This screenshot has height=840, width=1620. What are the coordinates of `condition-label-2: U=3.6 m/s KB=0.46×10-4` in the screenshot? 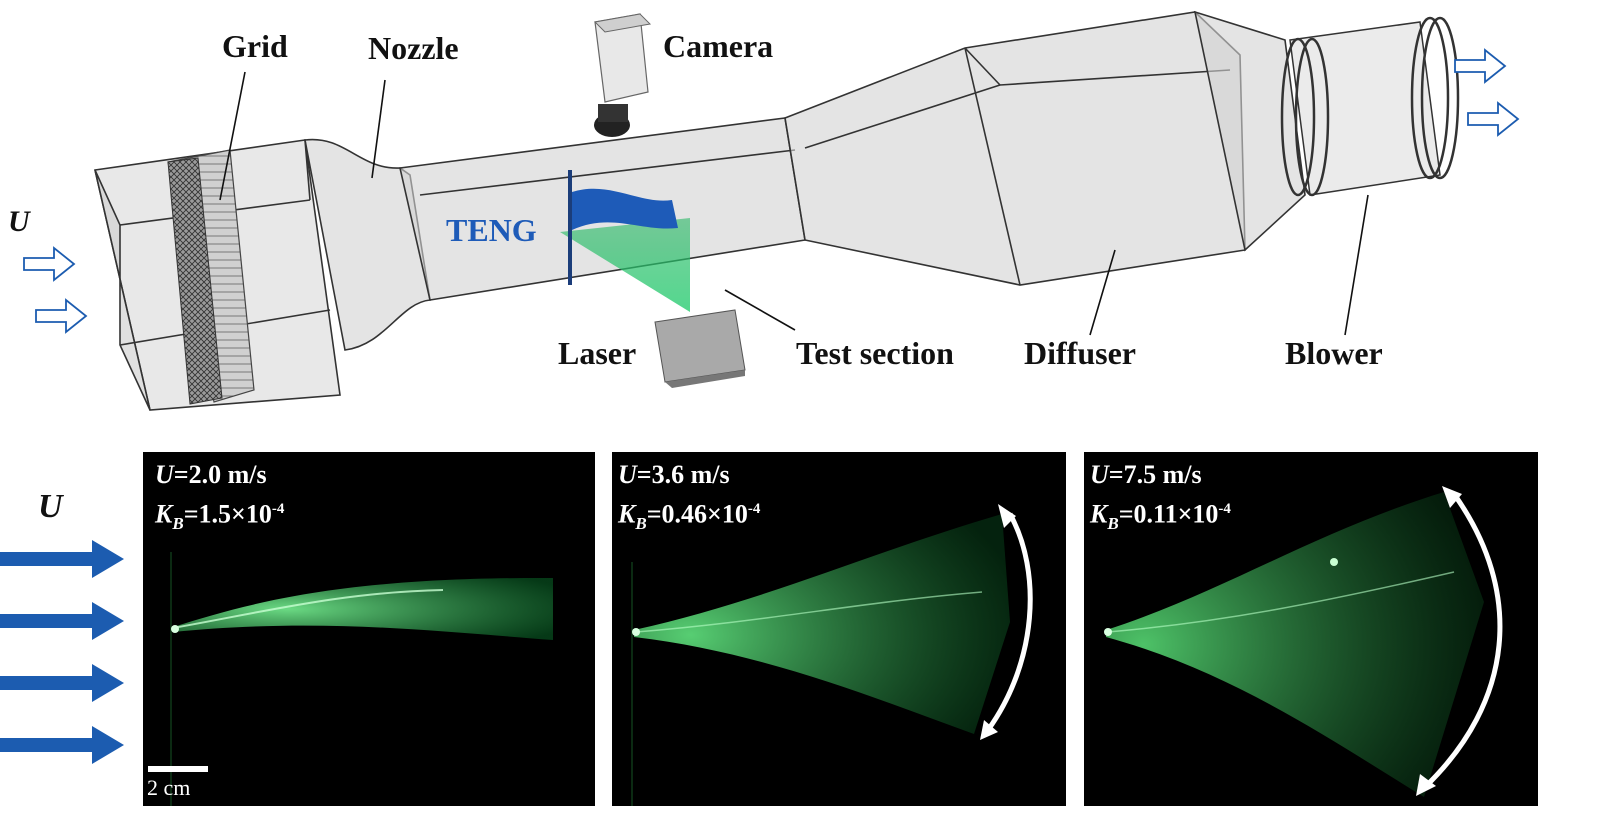 It's located at (689, 496).